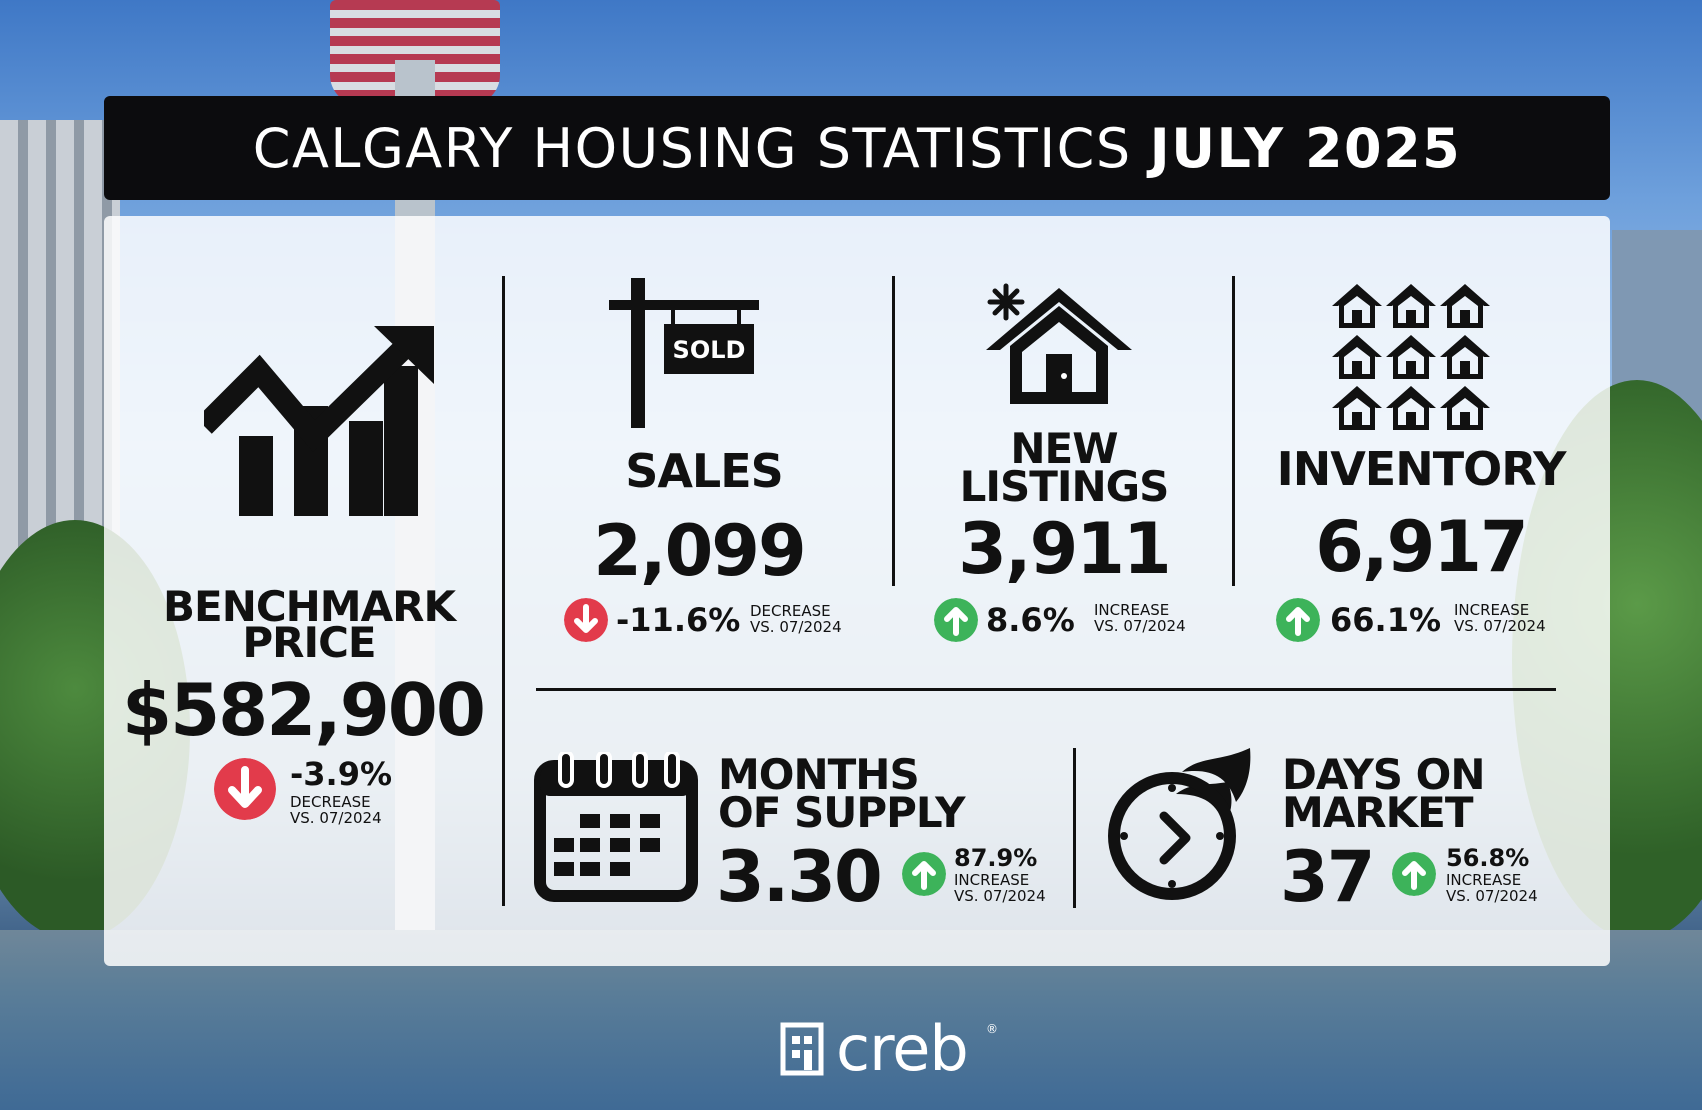  Describe the element at coordinates (1484, 880) in the screenshot. I see `days-market-direction: INCREASE` at that location.